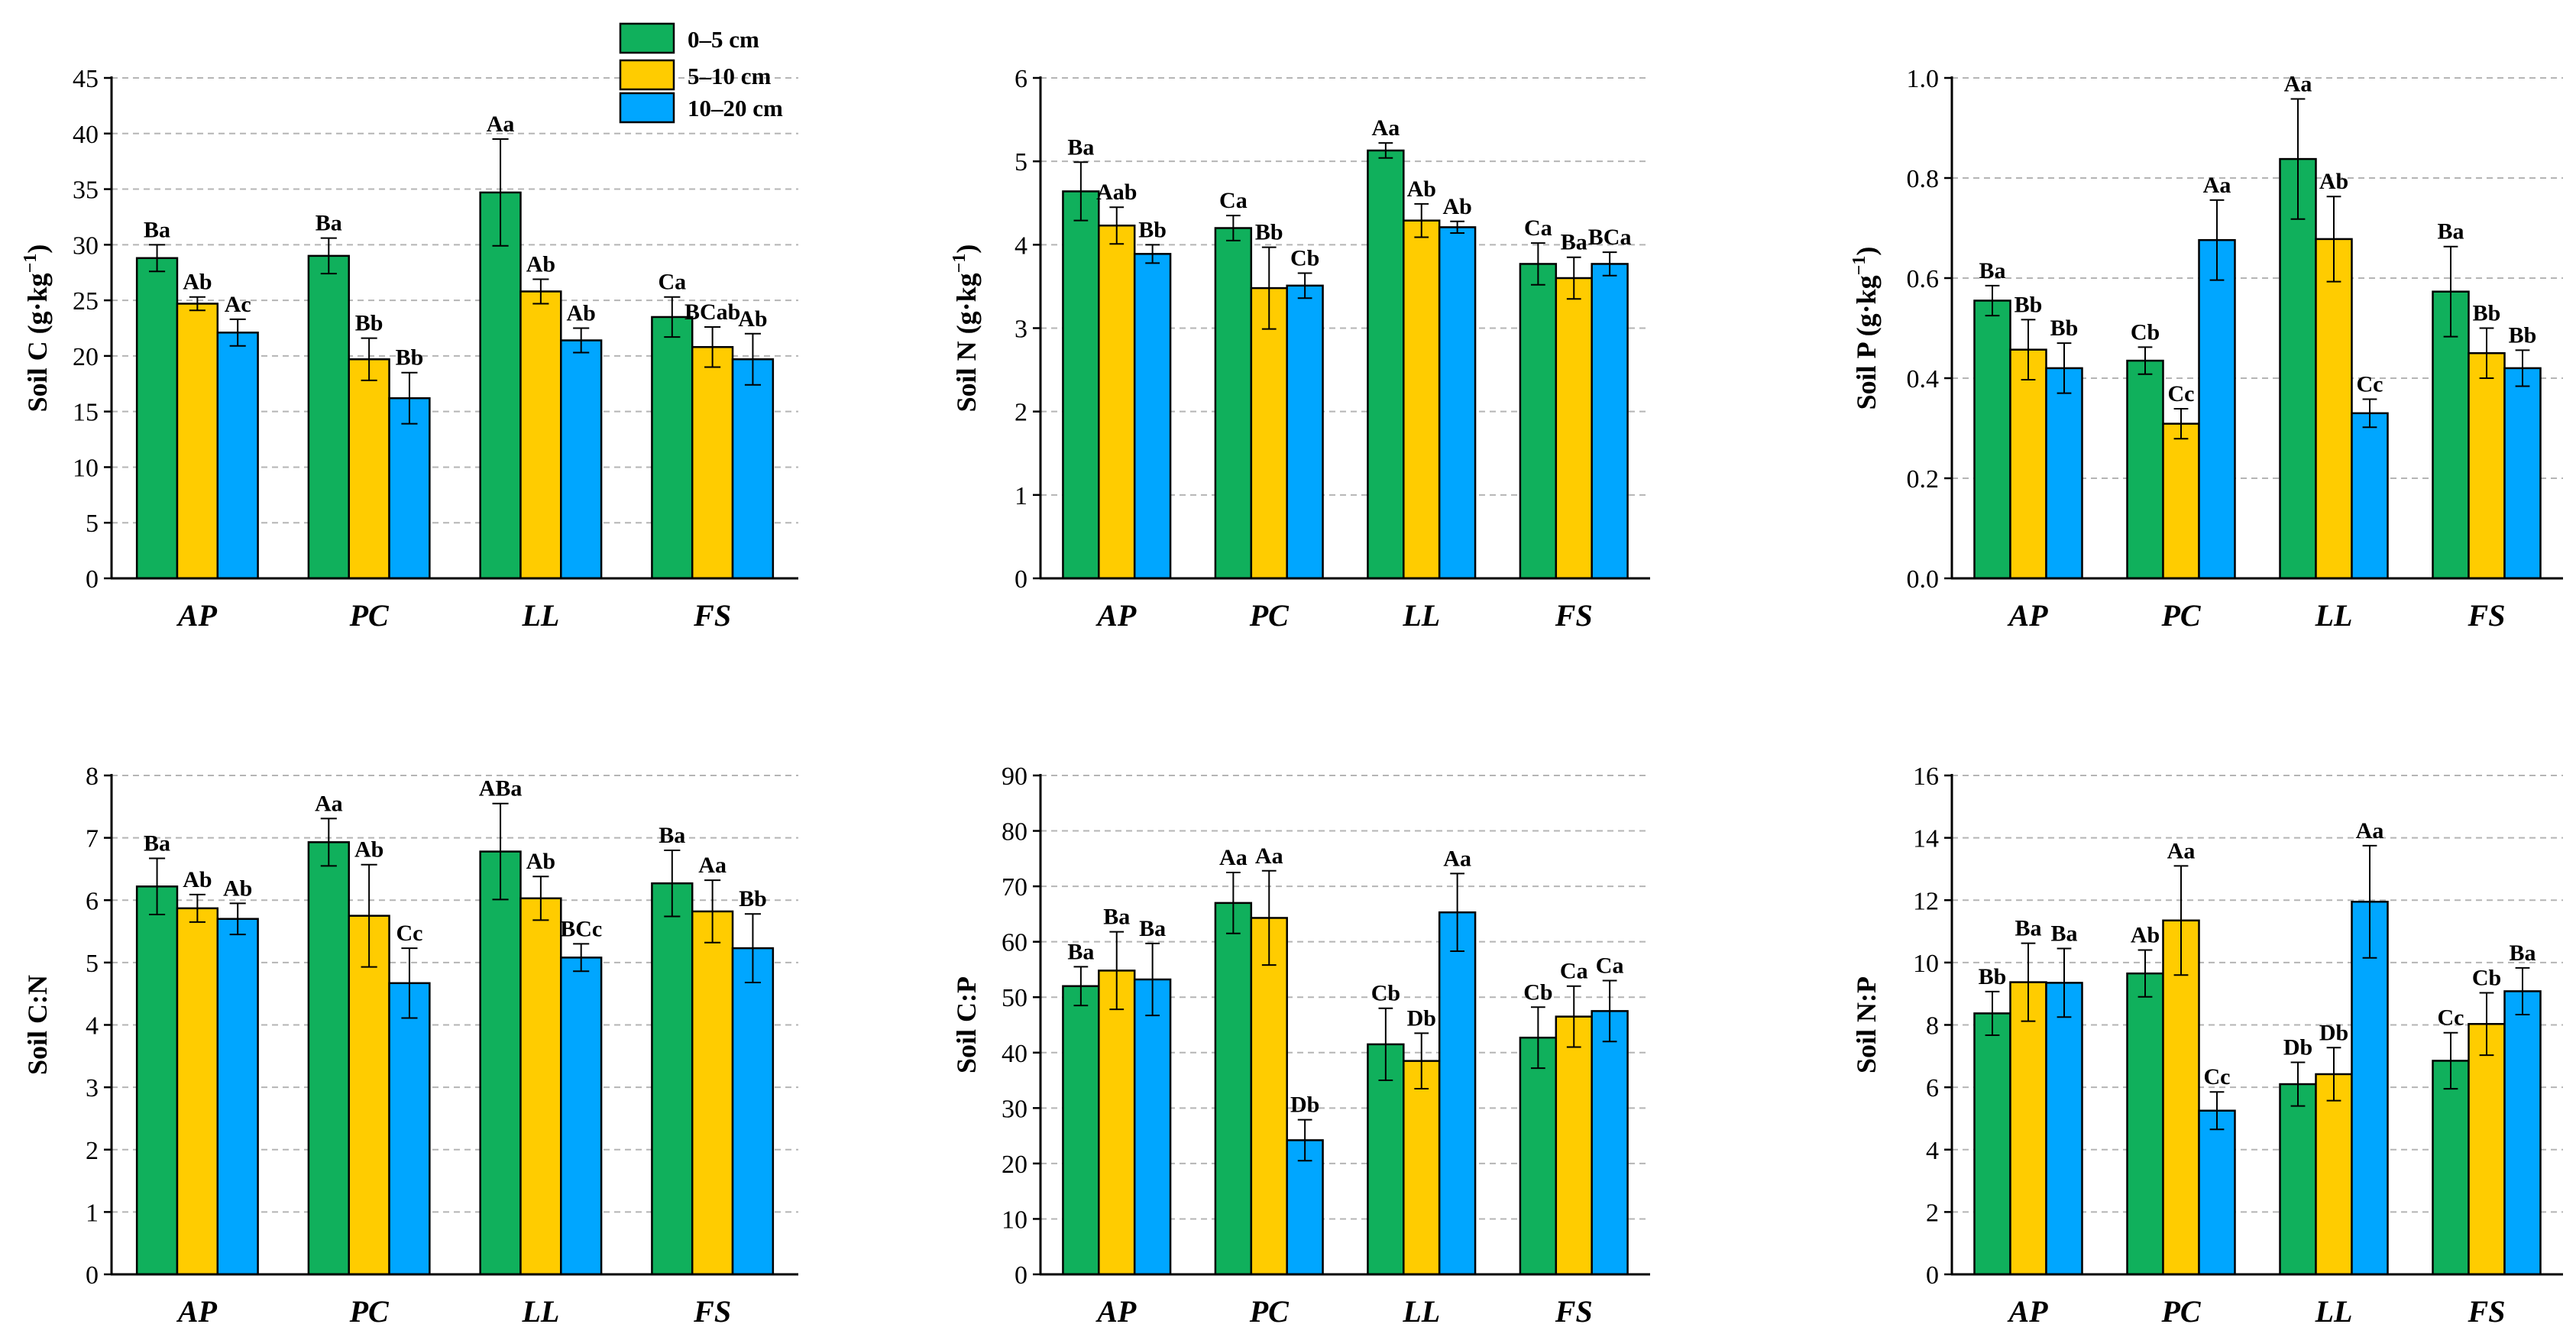  Describe the element at coordinates (2145, 935) in the screenshot. I see `sig-label-PC-0-5: Ab` at that location.